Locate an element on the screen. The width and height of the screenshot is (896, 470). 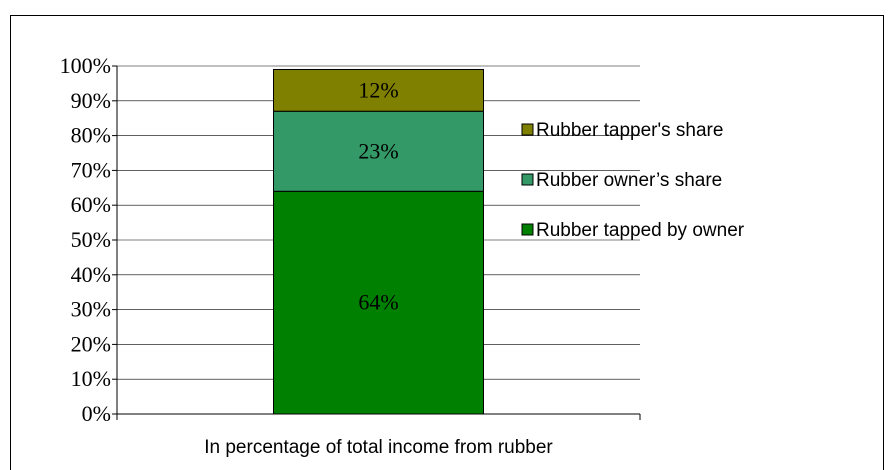
y-tick-label: 20% is located at coordinates (91, 343).